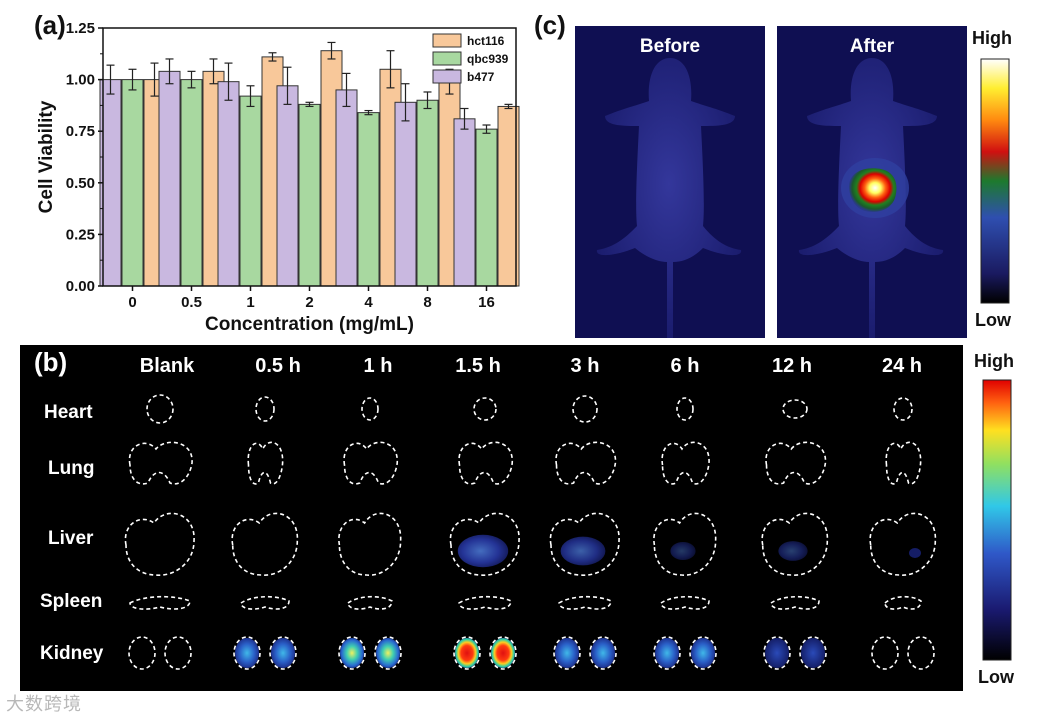 The image size is (1040, 720). Describe the element at coordinates (683, 551) in the screenshot. I see `liver-signal-6h` at that location.